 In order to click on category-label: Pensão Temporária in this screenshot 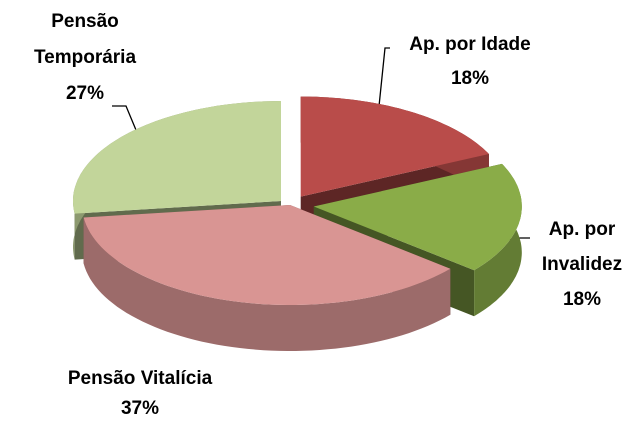, I will do `click(85, 39)`.